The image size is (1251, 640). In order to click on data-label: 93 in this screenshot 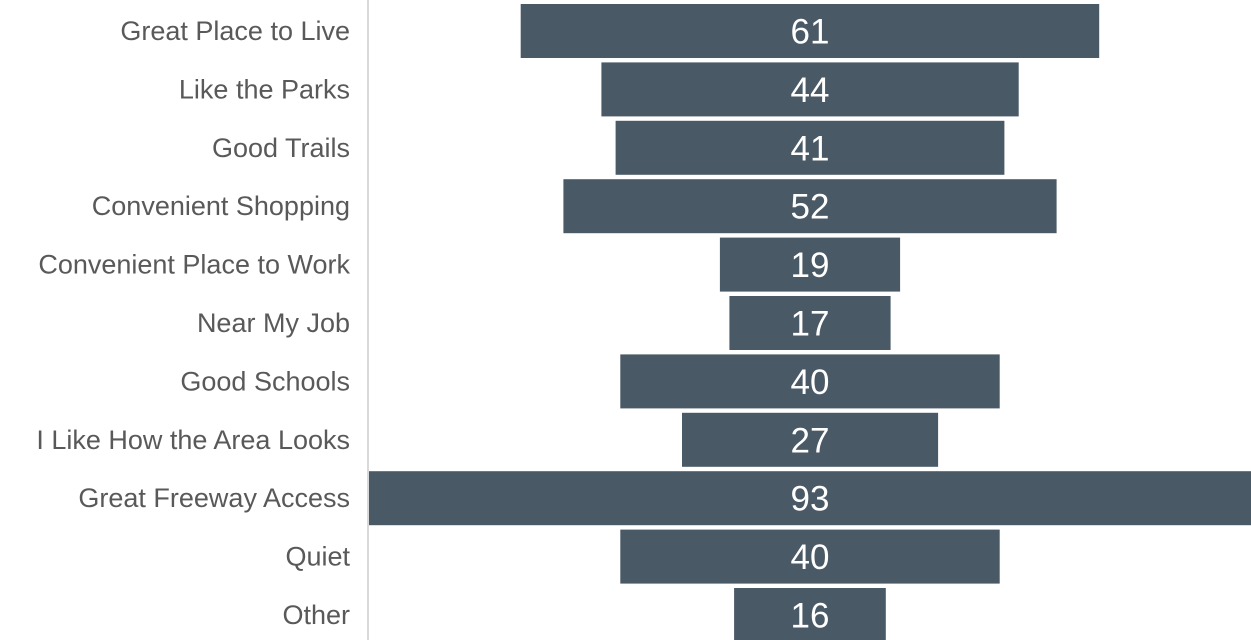, I will do `click(810, 499)`.